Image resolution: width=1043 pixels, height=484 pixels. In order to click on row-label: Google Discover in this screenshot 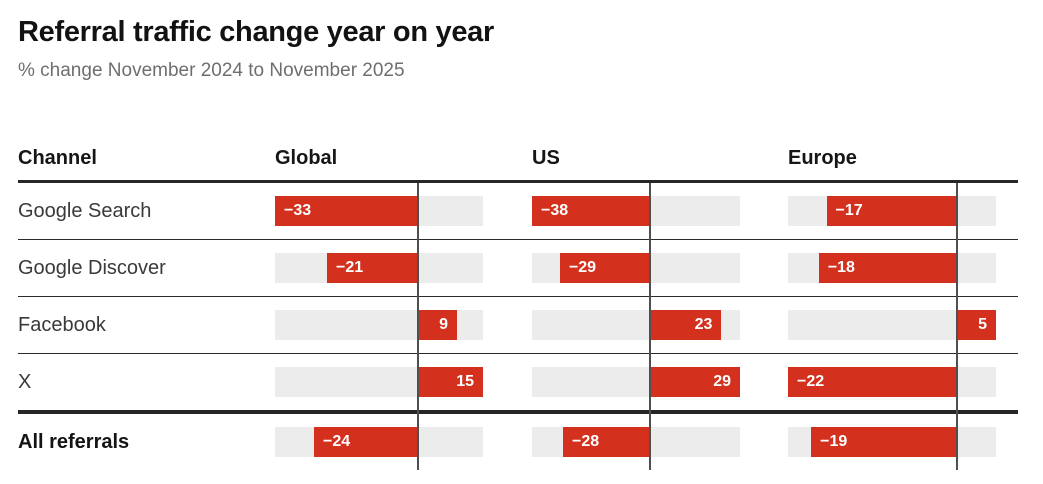, I will do `click(92, 268)`.